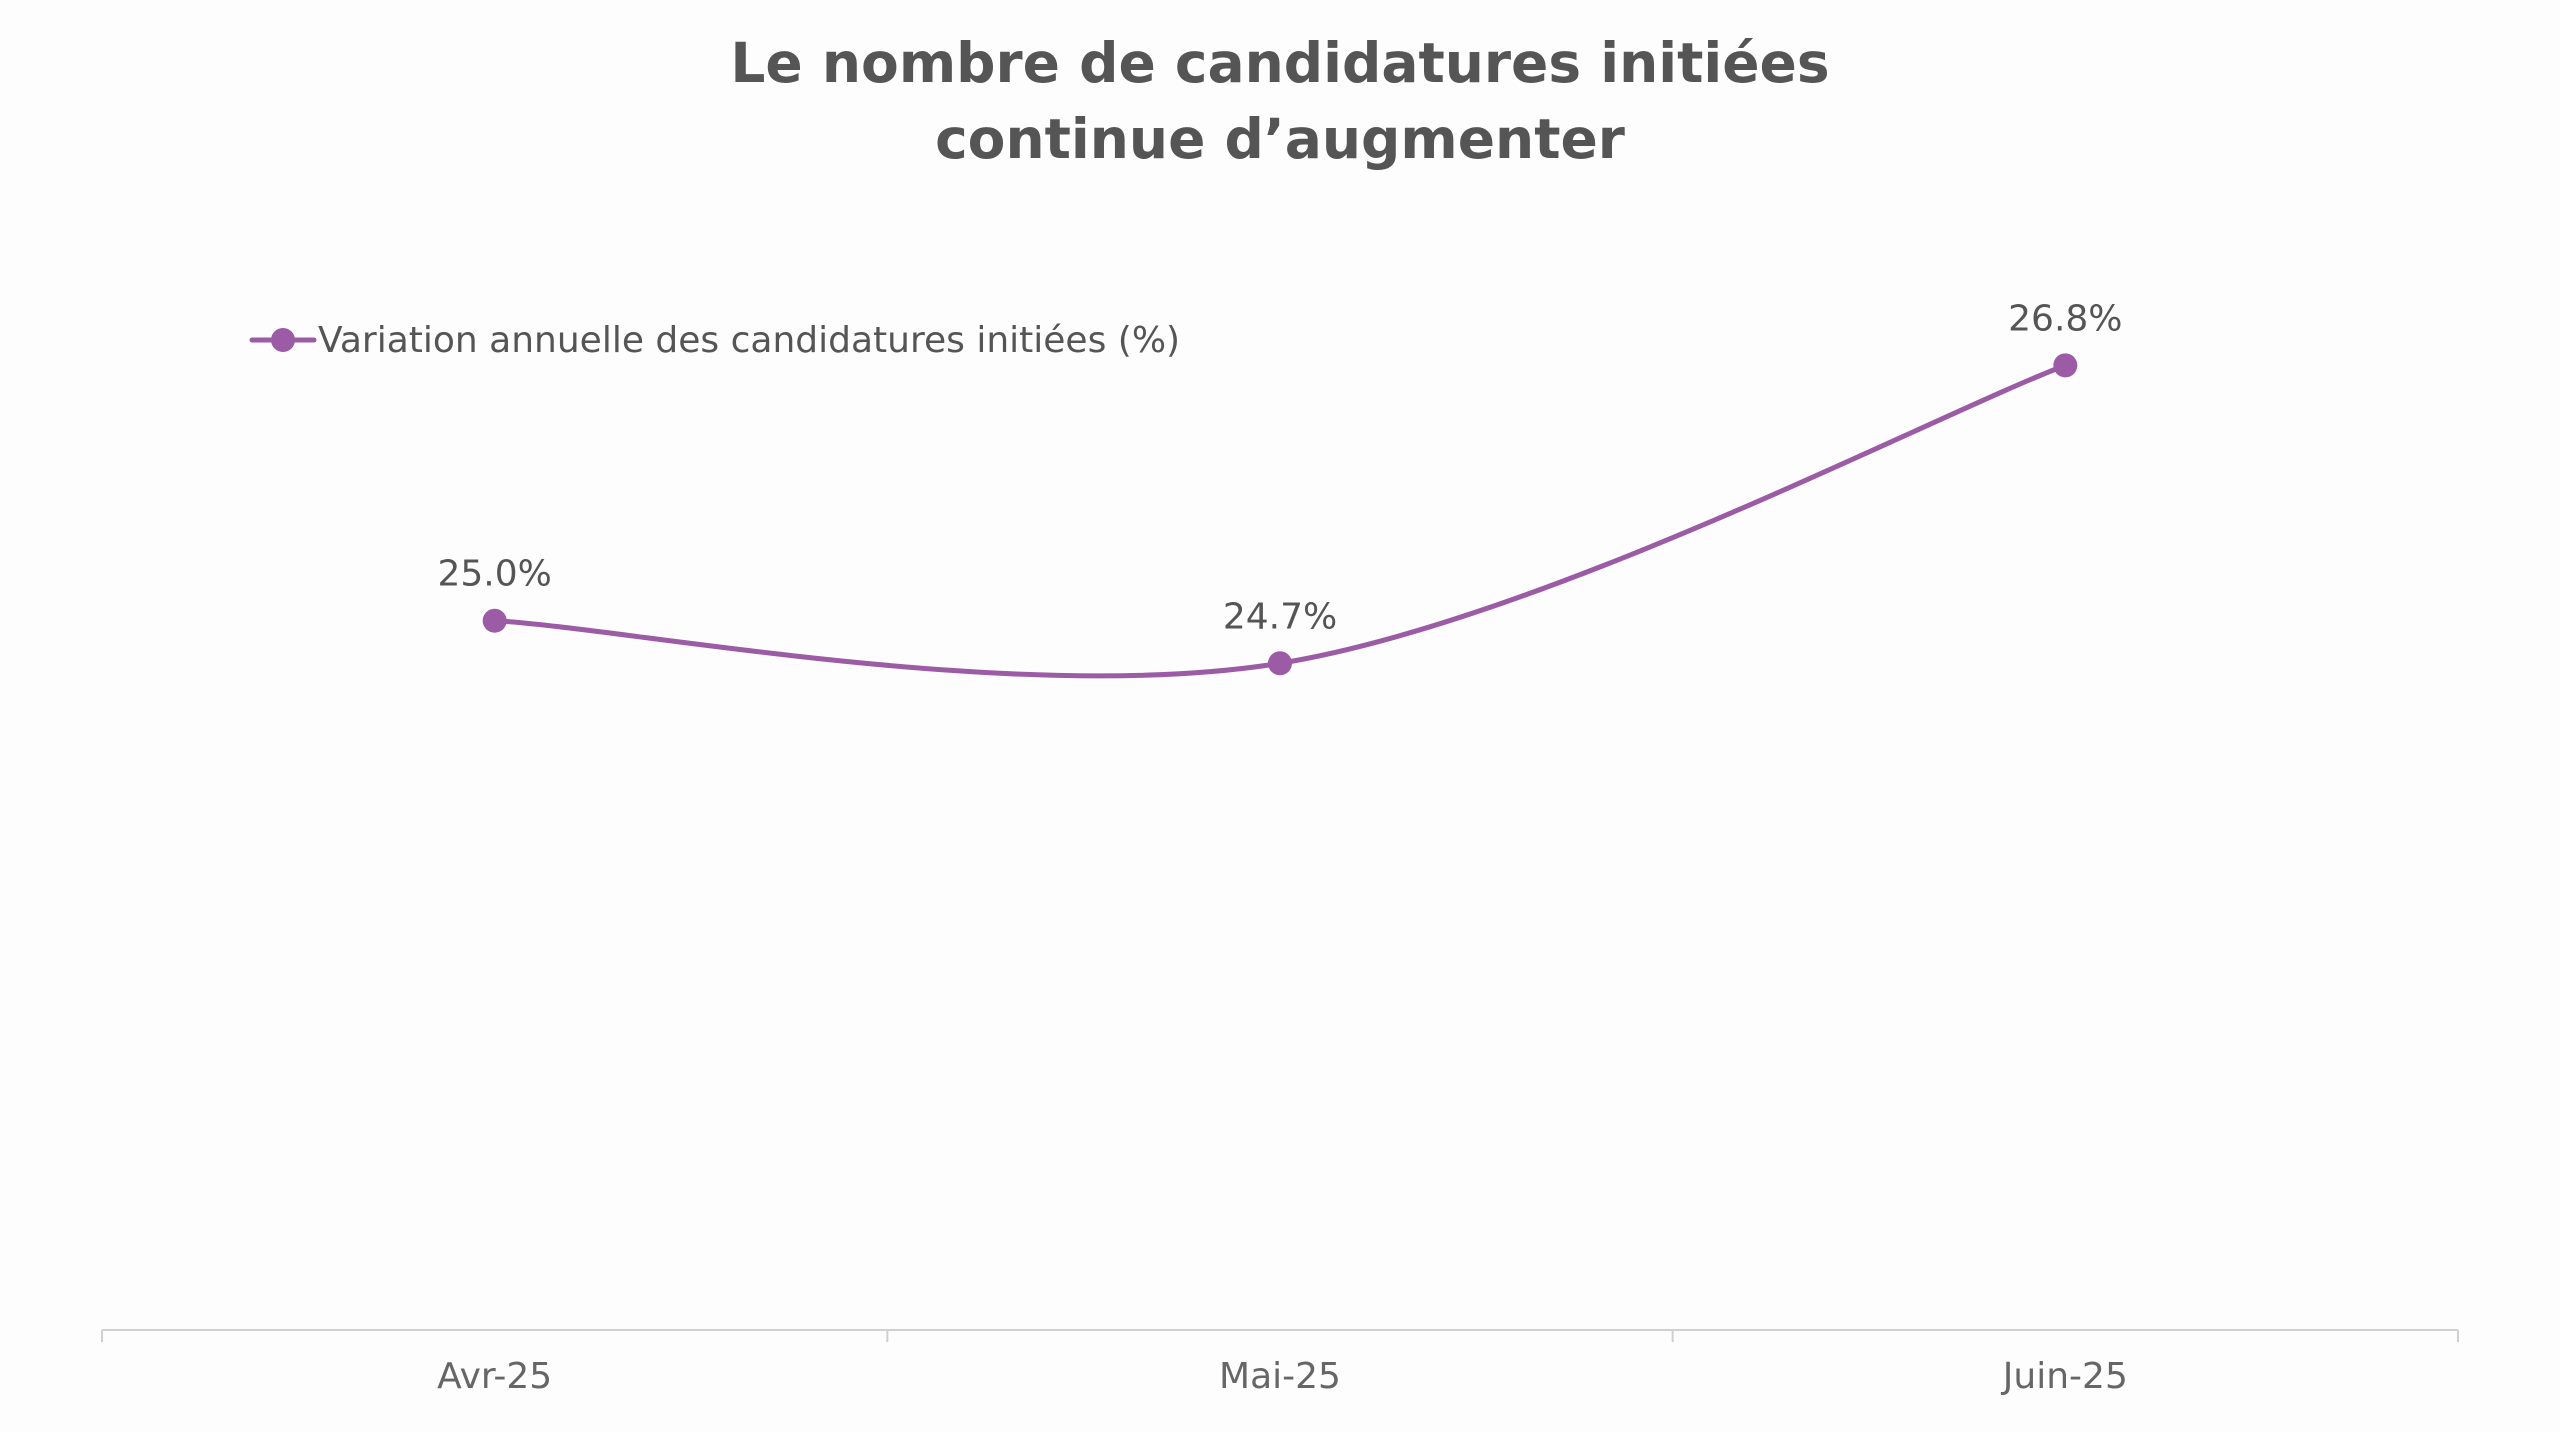  Describe the element at coordinates (283, 340) in the screenshot. I see `legend-point-marker` at that location.